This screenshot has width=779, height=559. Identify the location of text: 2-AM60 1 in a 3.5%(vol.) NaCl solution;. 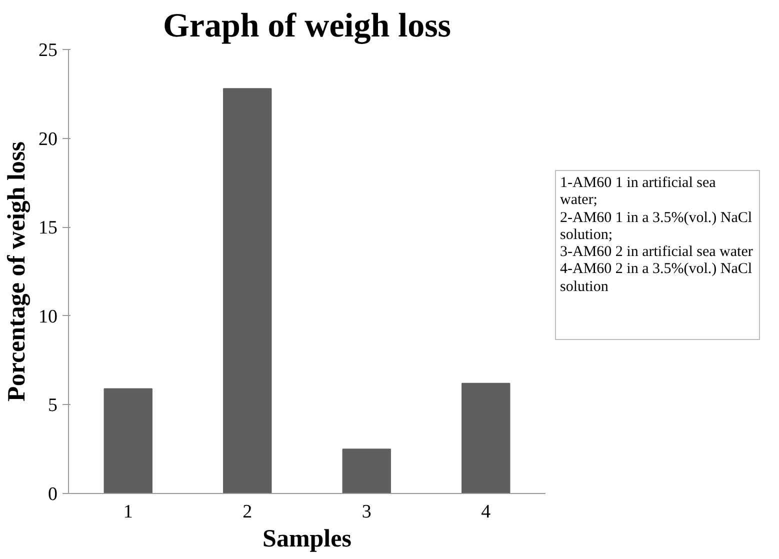
(657, 227).